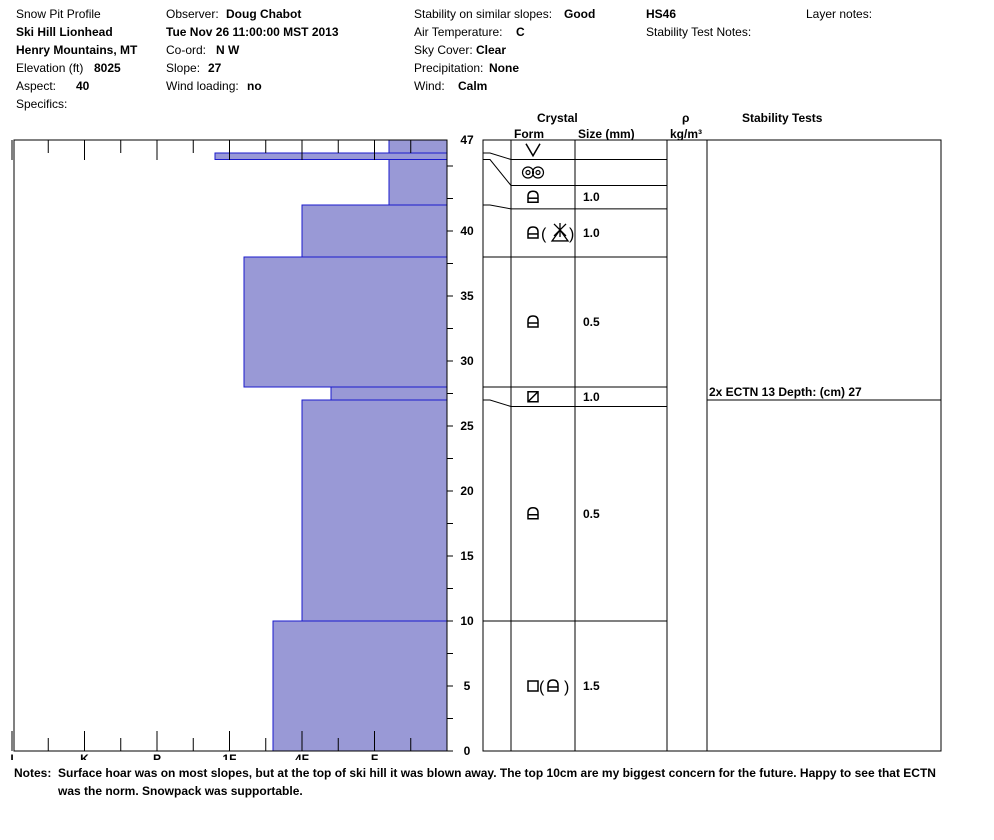 The height and width of the screenshot is (840, 994). I want to click on profile-label: Snow Pit Profile, so click(58, 14).